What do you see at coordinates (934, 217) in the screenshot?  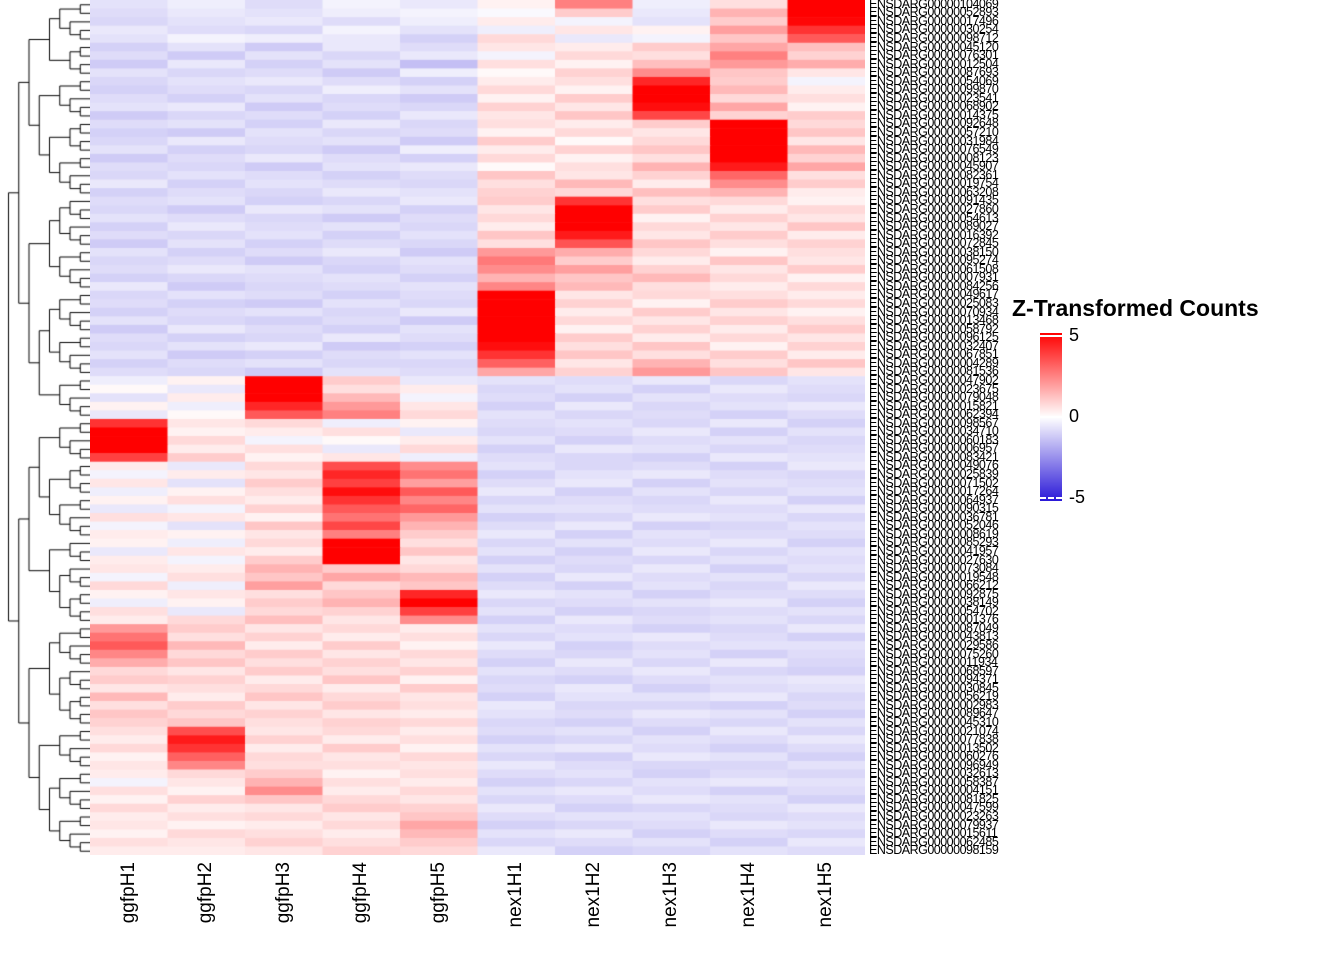 I see `row-label: ENSDARG00000054613` at bounding box center [934, 217].